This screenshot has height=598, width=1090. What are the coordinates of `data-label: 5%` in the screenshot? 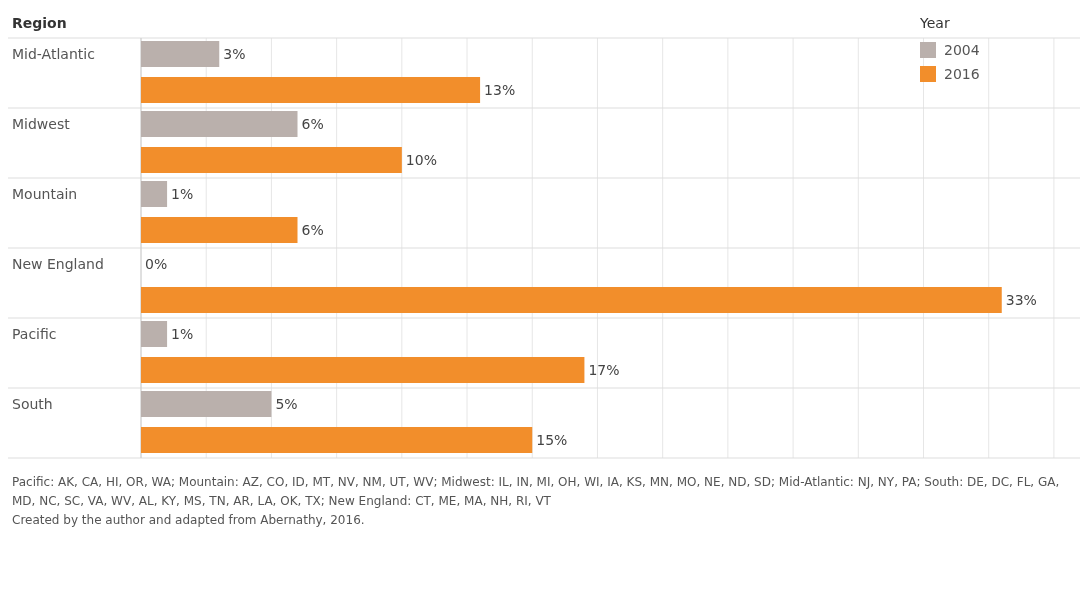 It's located at (286, 404).